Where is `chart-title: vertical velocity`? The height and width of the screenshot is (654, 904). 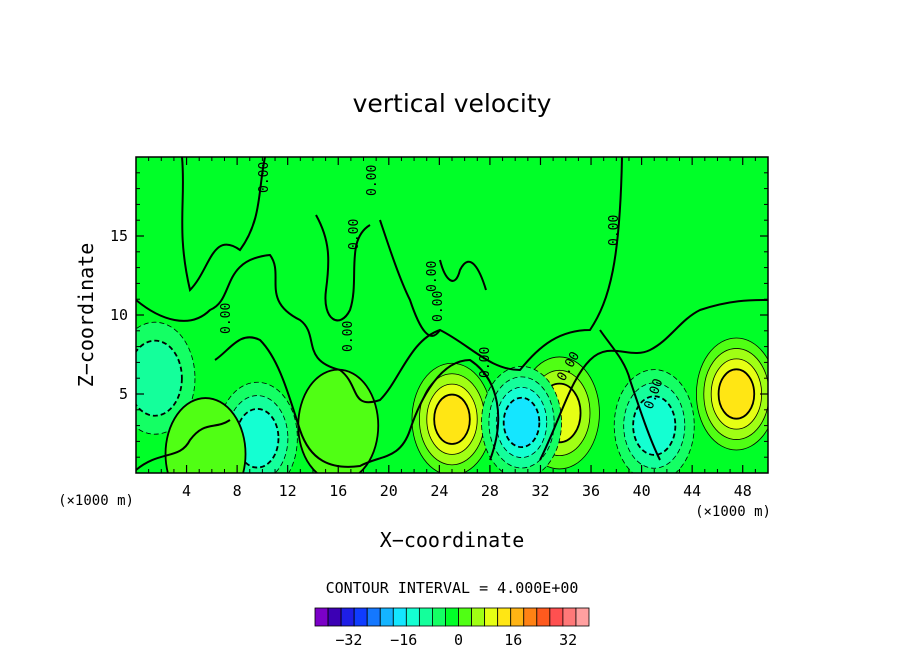
chart-title: vertical velocity is located at coordinates (452, 103).